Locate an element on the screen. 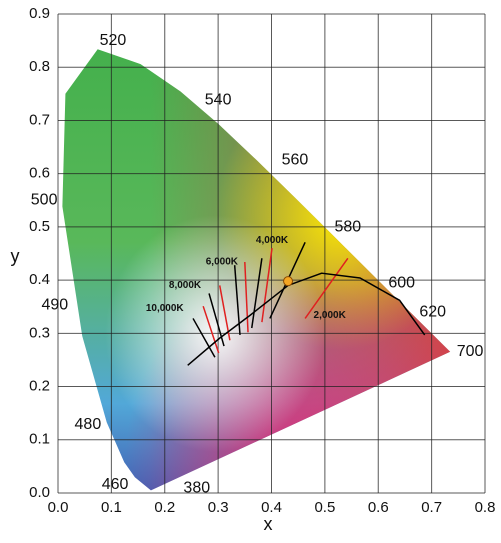 This screenshot has width=501, height=543. y-tick-label: 0.6 is located at coordinates (39, 173).